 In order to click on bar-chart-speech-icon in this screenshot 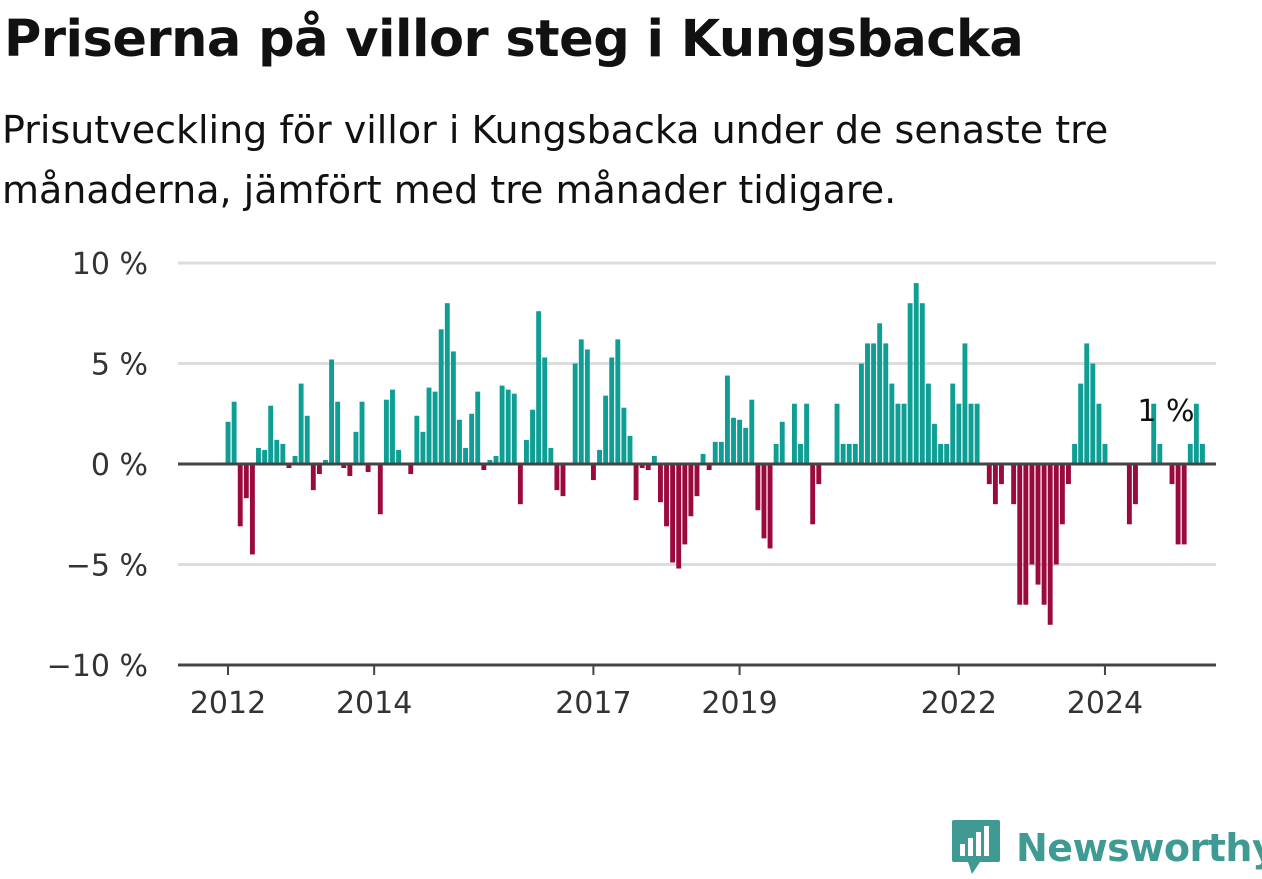, I will do `click(976, 847)`.